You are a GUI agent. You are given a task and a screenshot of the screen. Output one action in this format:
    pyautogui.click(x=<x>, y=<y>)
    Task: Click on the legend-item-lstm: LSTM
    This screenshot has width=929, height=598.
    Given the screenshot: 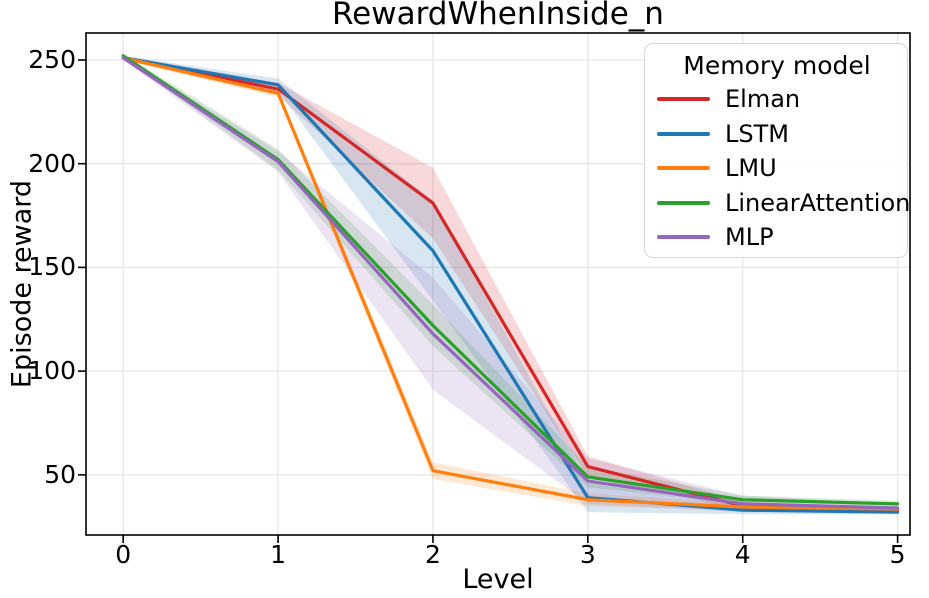 What is the action you would take?
    pyautogui.click(x=777, y=134)
    